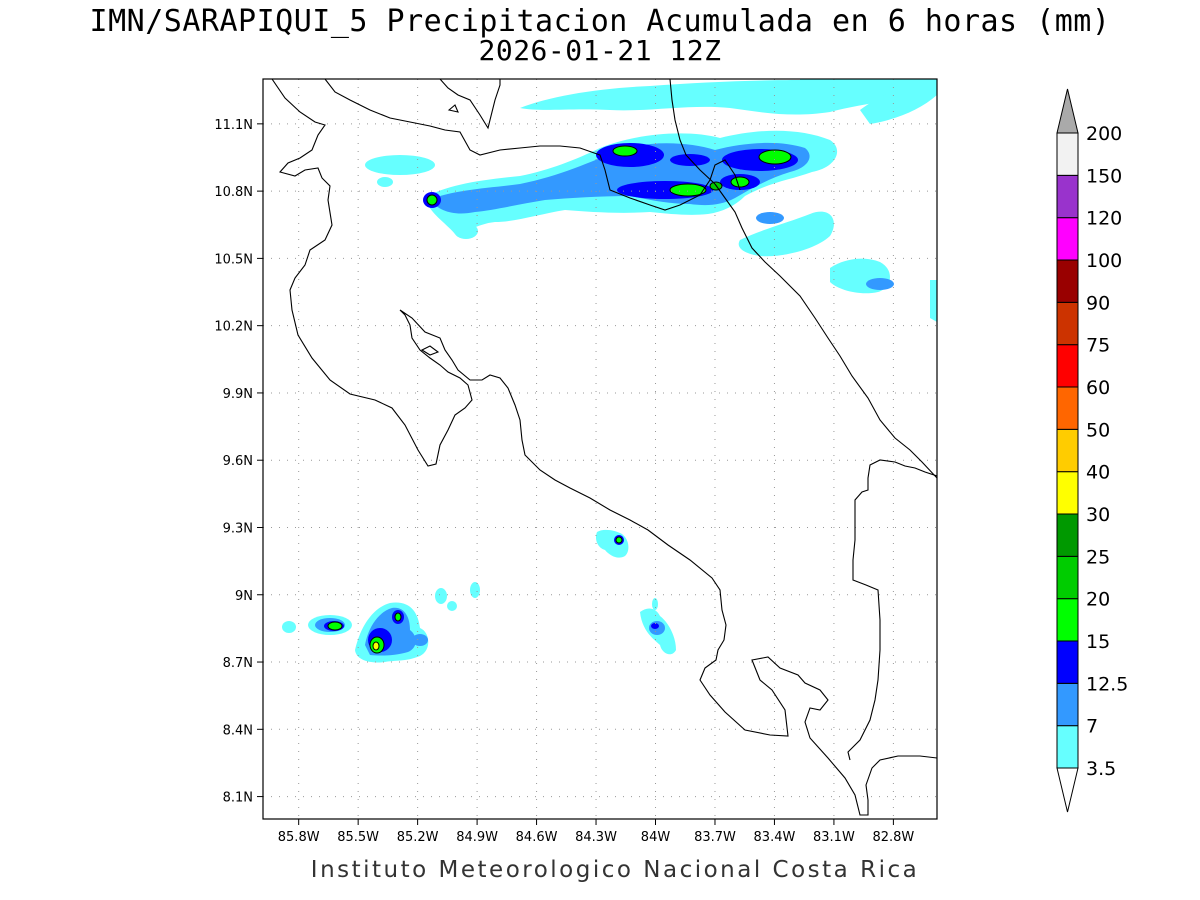 The image size is (1200, 900). What do you see at coordinates (418, 837) in the screenshot?
I see `lon-tick-label-2: 85.2W` at bounding box center [418, 837].